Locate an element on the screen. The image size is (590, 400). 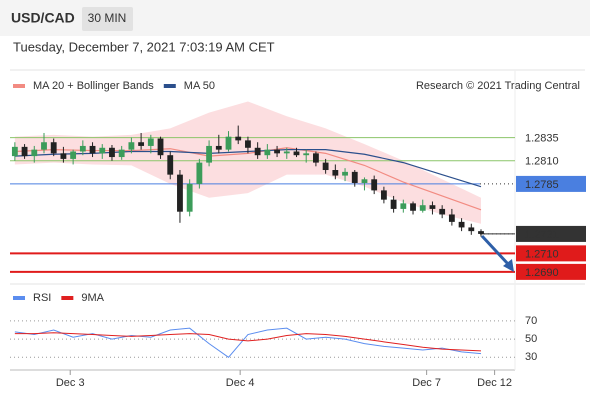
x-tick-label: Dec 12 is located at coordinates (494, 383).